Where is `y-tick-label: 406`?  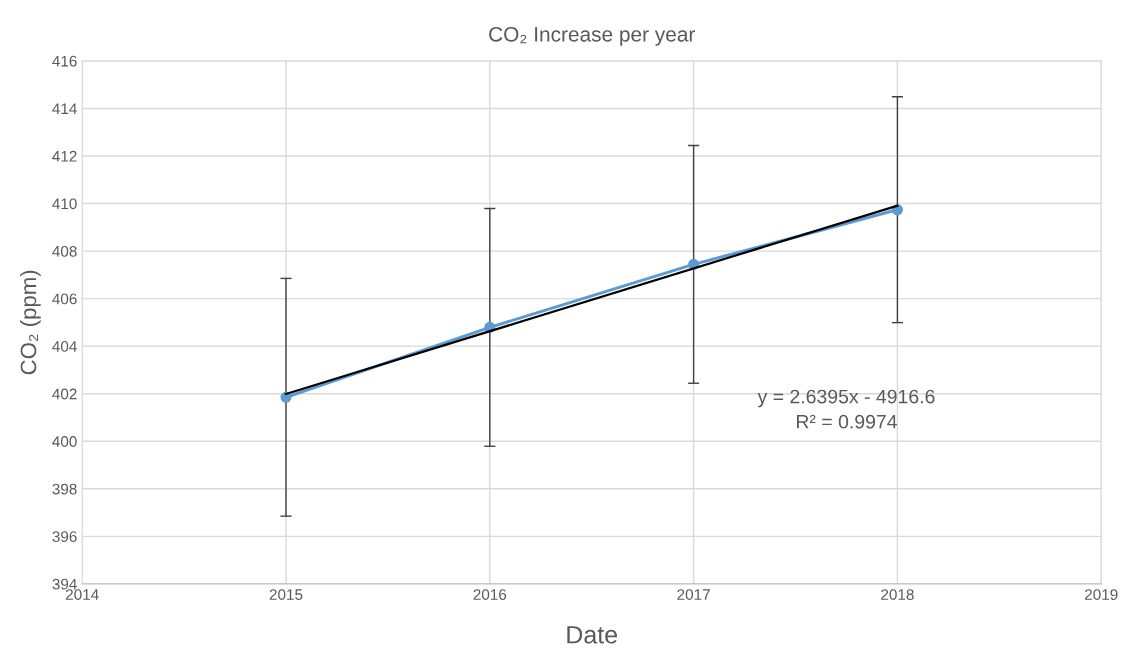
y-tick-label: 406 is located at coordinates (64, 299).